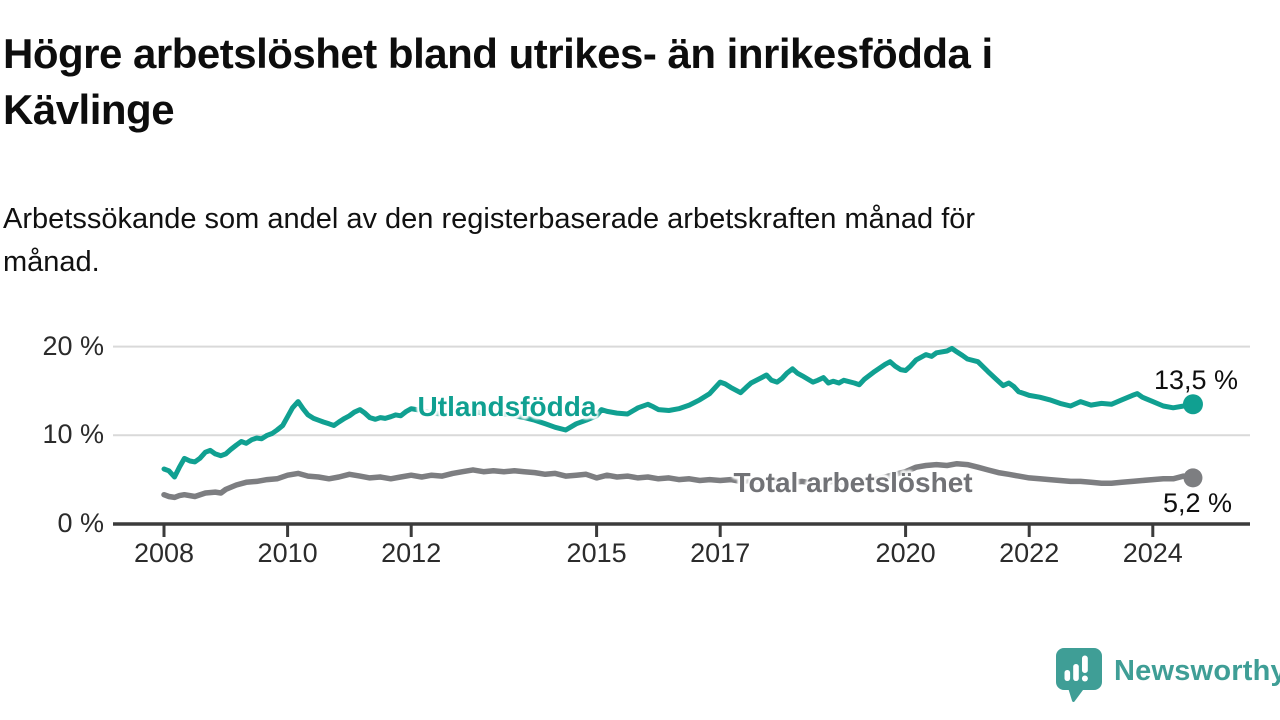 This screenshot has height=720, width=1280. I want to click on series-line-total, so click(678, 480).